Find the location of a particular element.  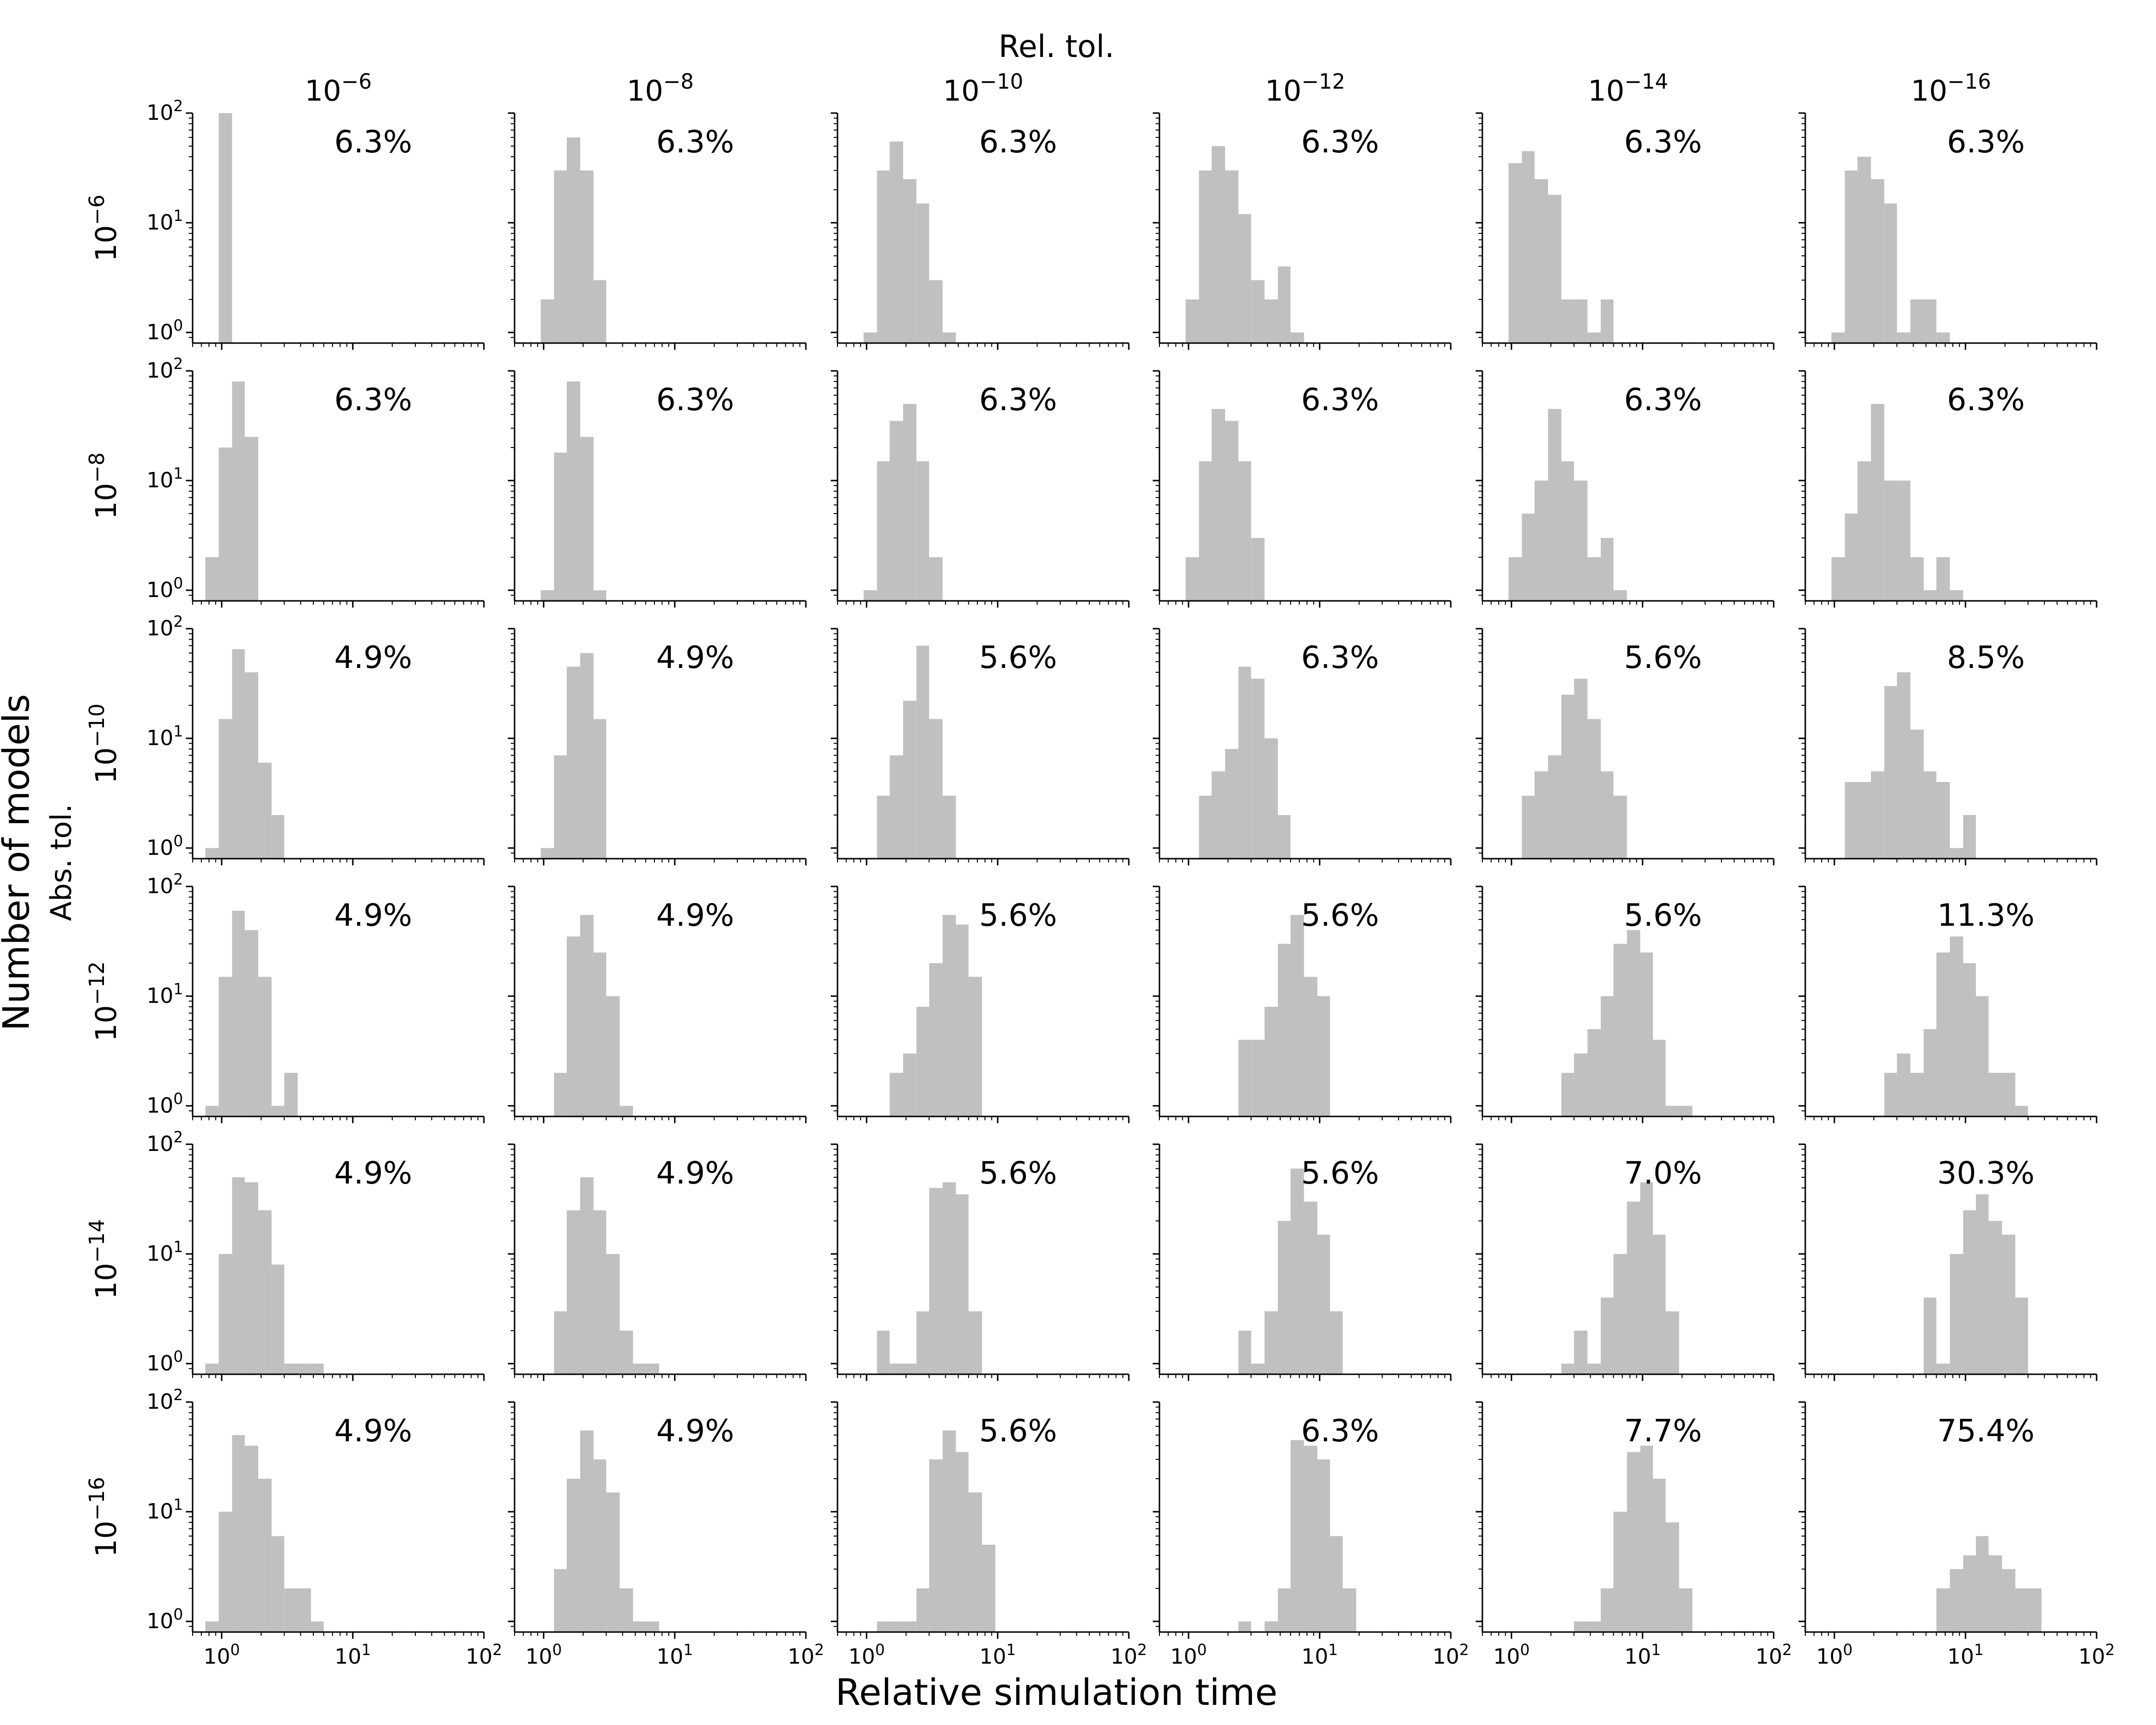

panel-abs-12-rel-8: 4.9% is located at coordinates (657, 1004).